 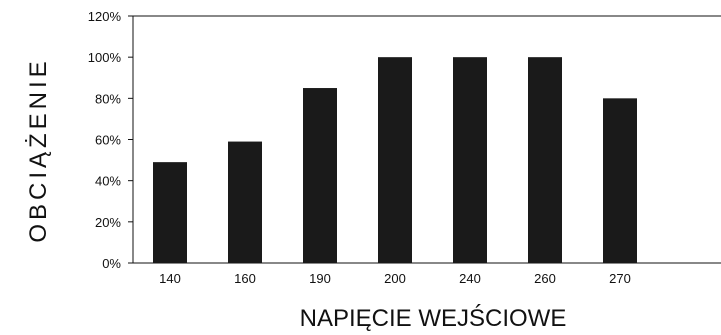 I want to click on x-axis-title: NAPIĘCIE WEJŚCIOWE, so click(x=433, y=318).